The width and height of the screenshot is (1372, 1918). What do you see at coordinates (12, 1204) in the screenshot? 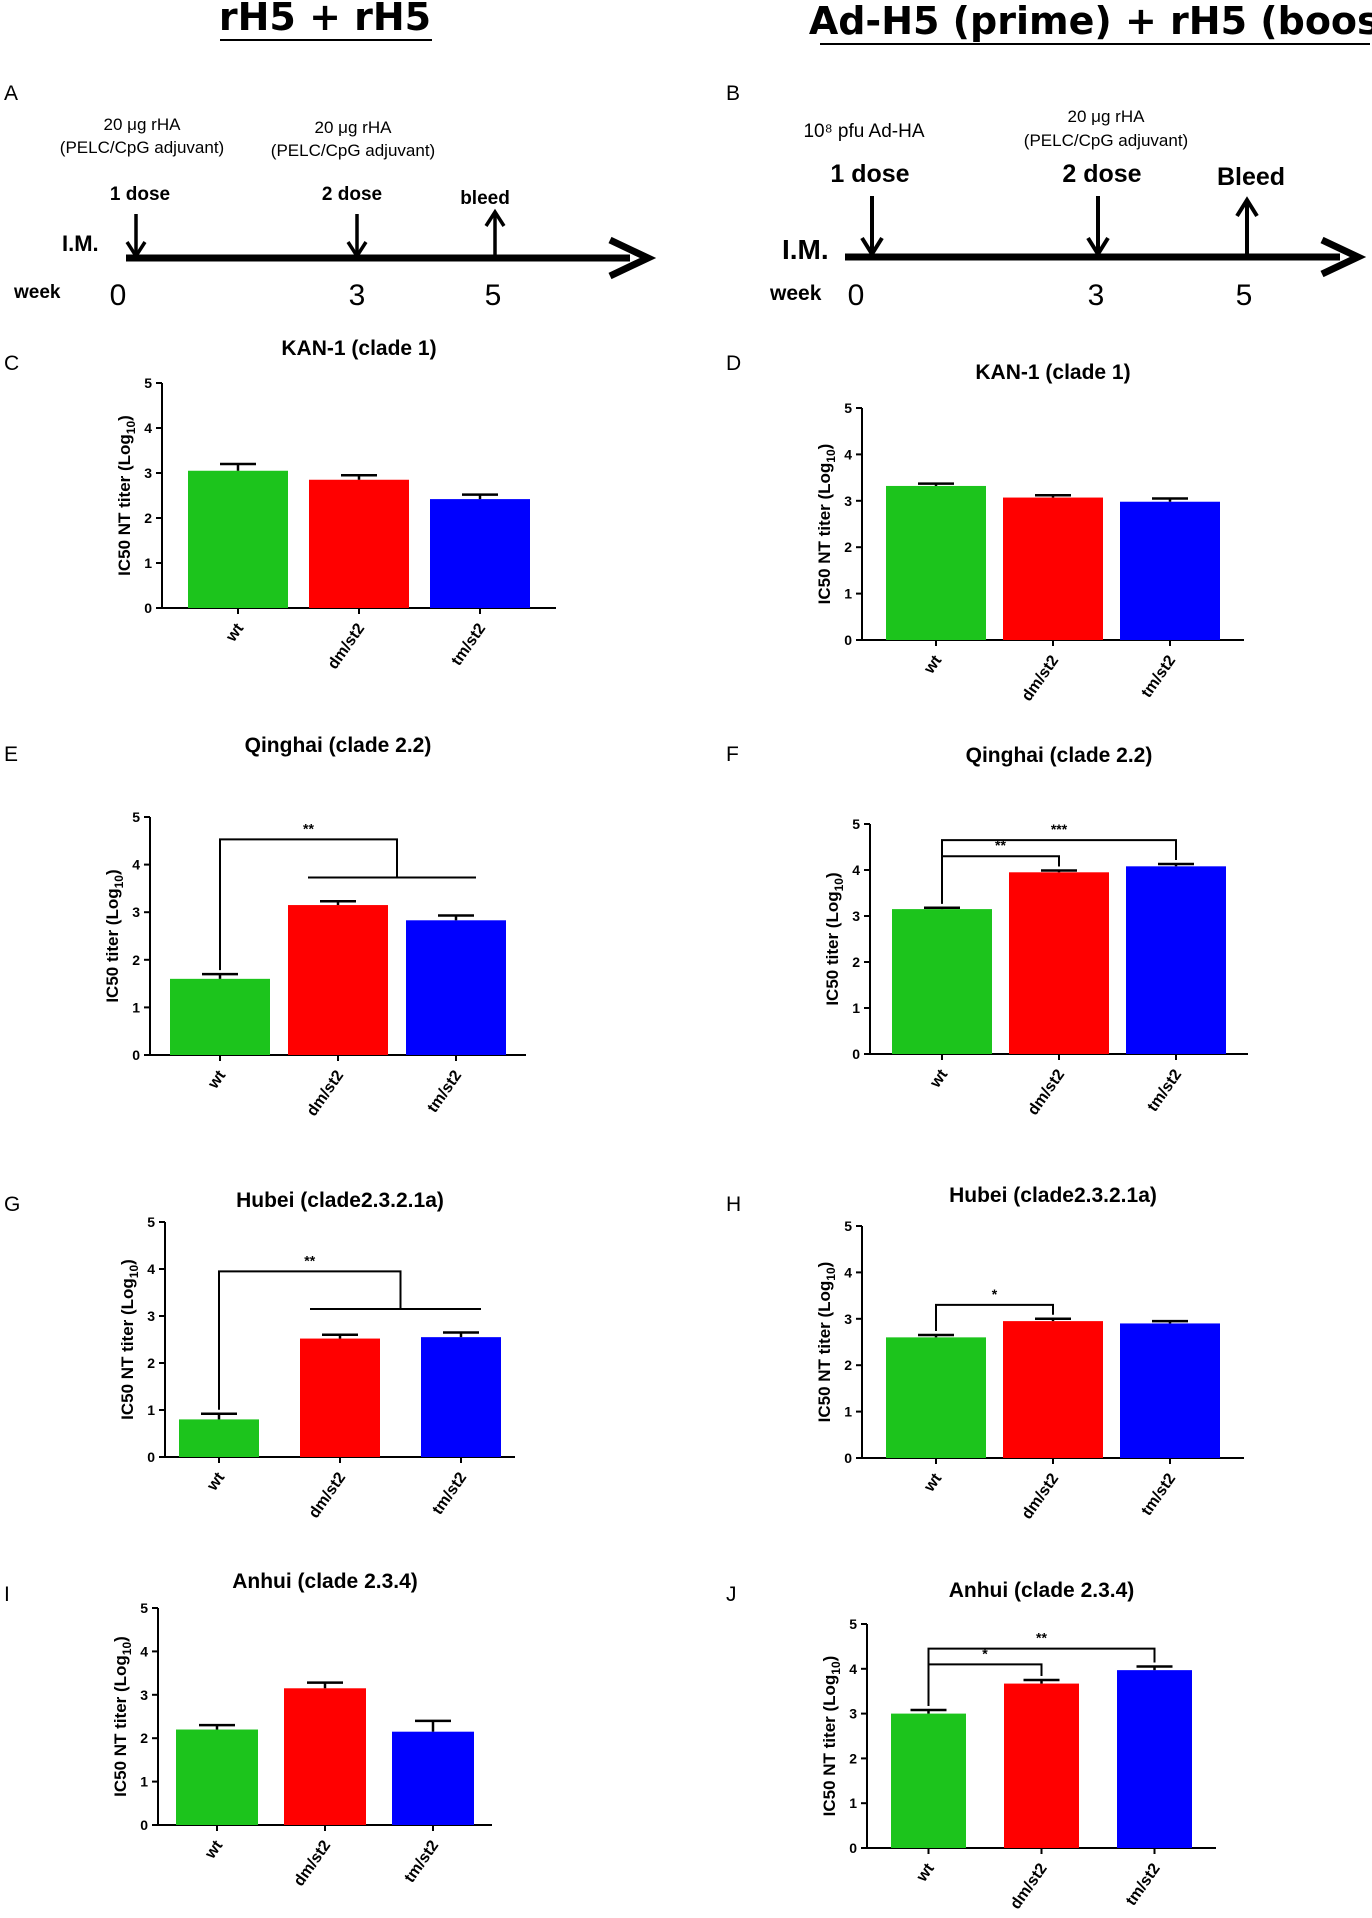
I see `panel-letter-g: G` at bounding box center [12, 1204].